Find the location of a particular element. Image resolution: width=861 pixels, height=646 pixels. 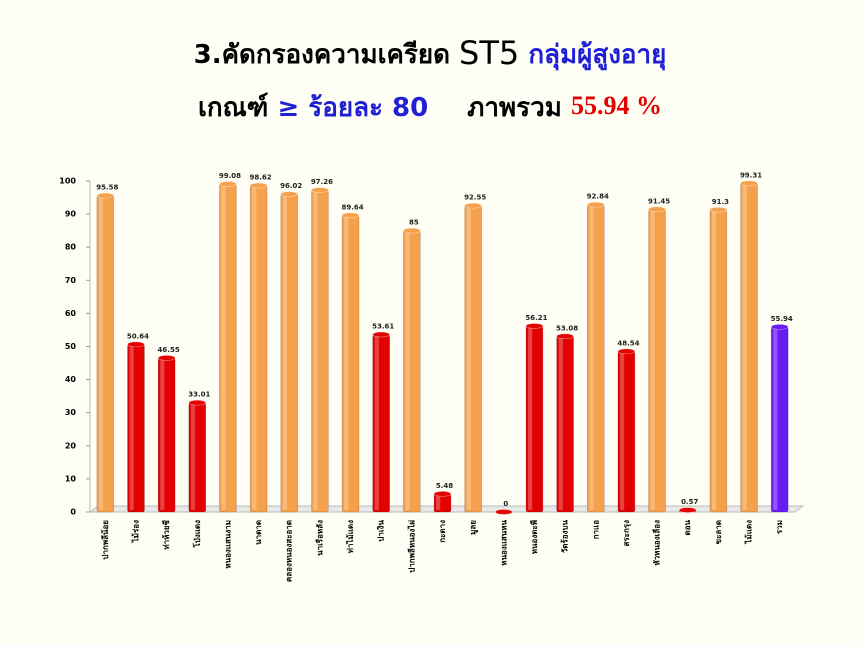

x-tick-label: ท่าไม้แดง is located at coordinates (350, 536).